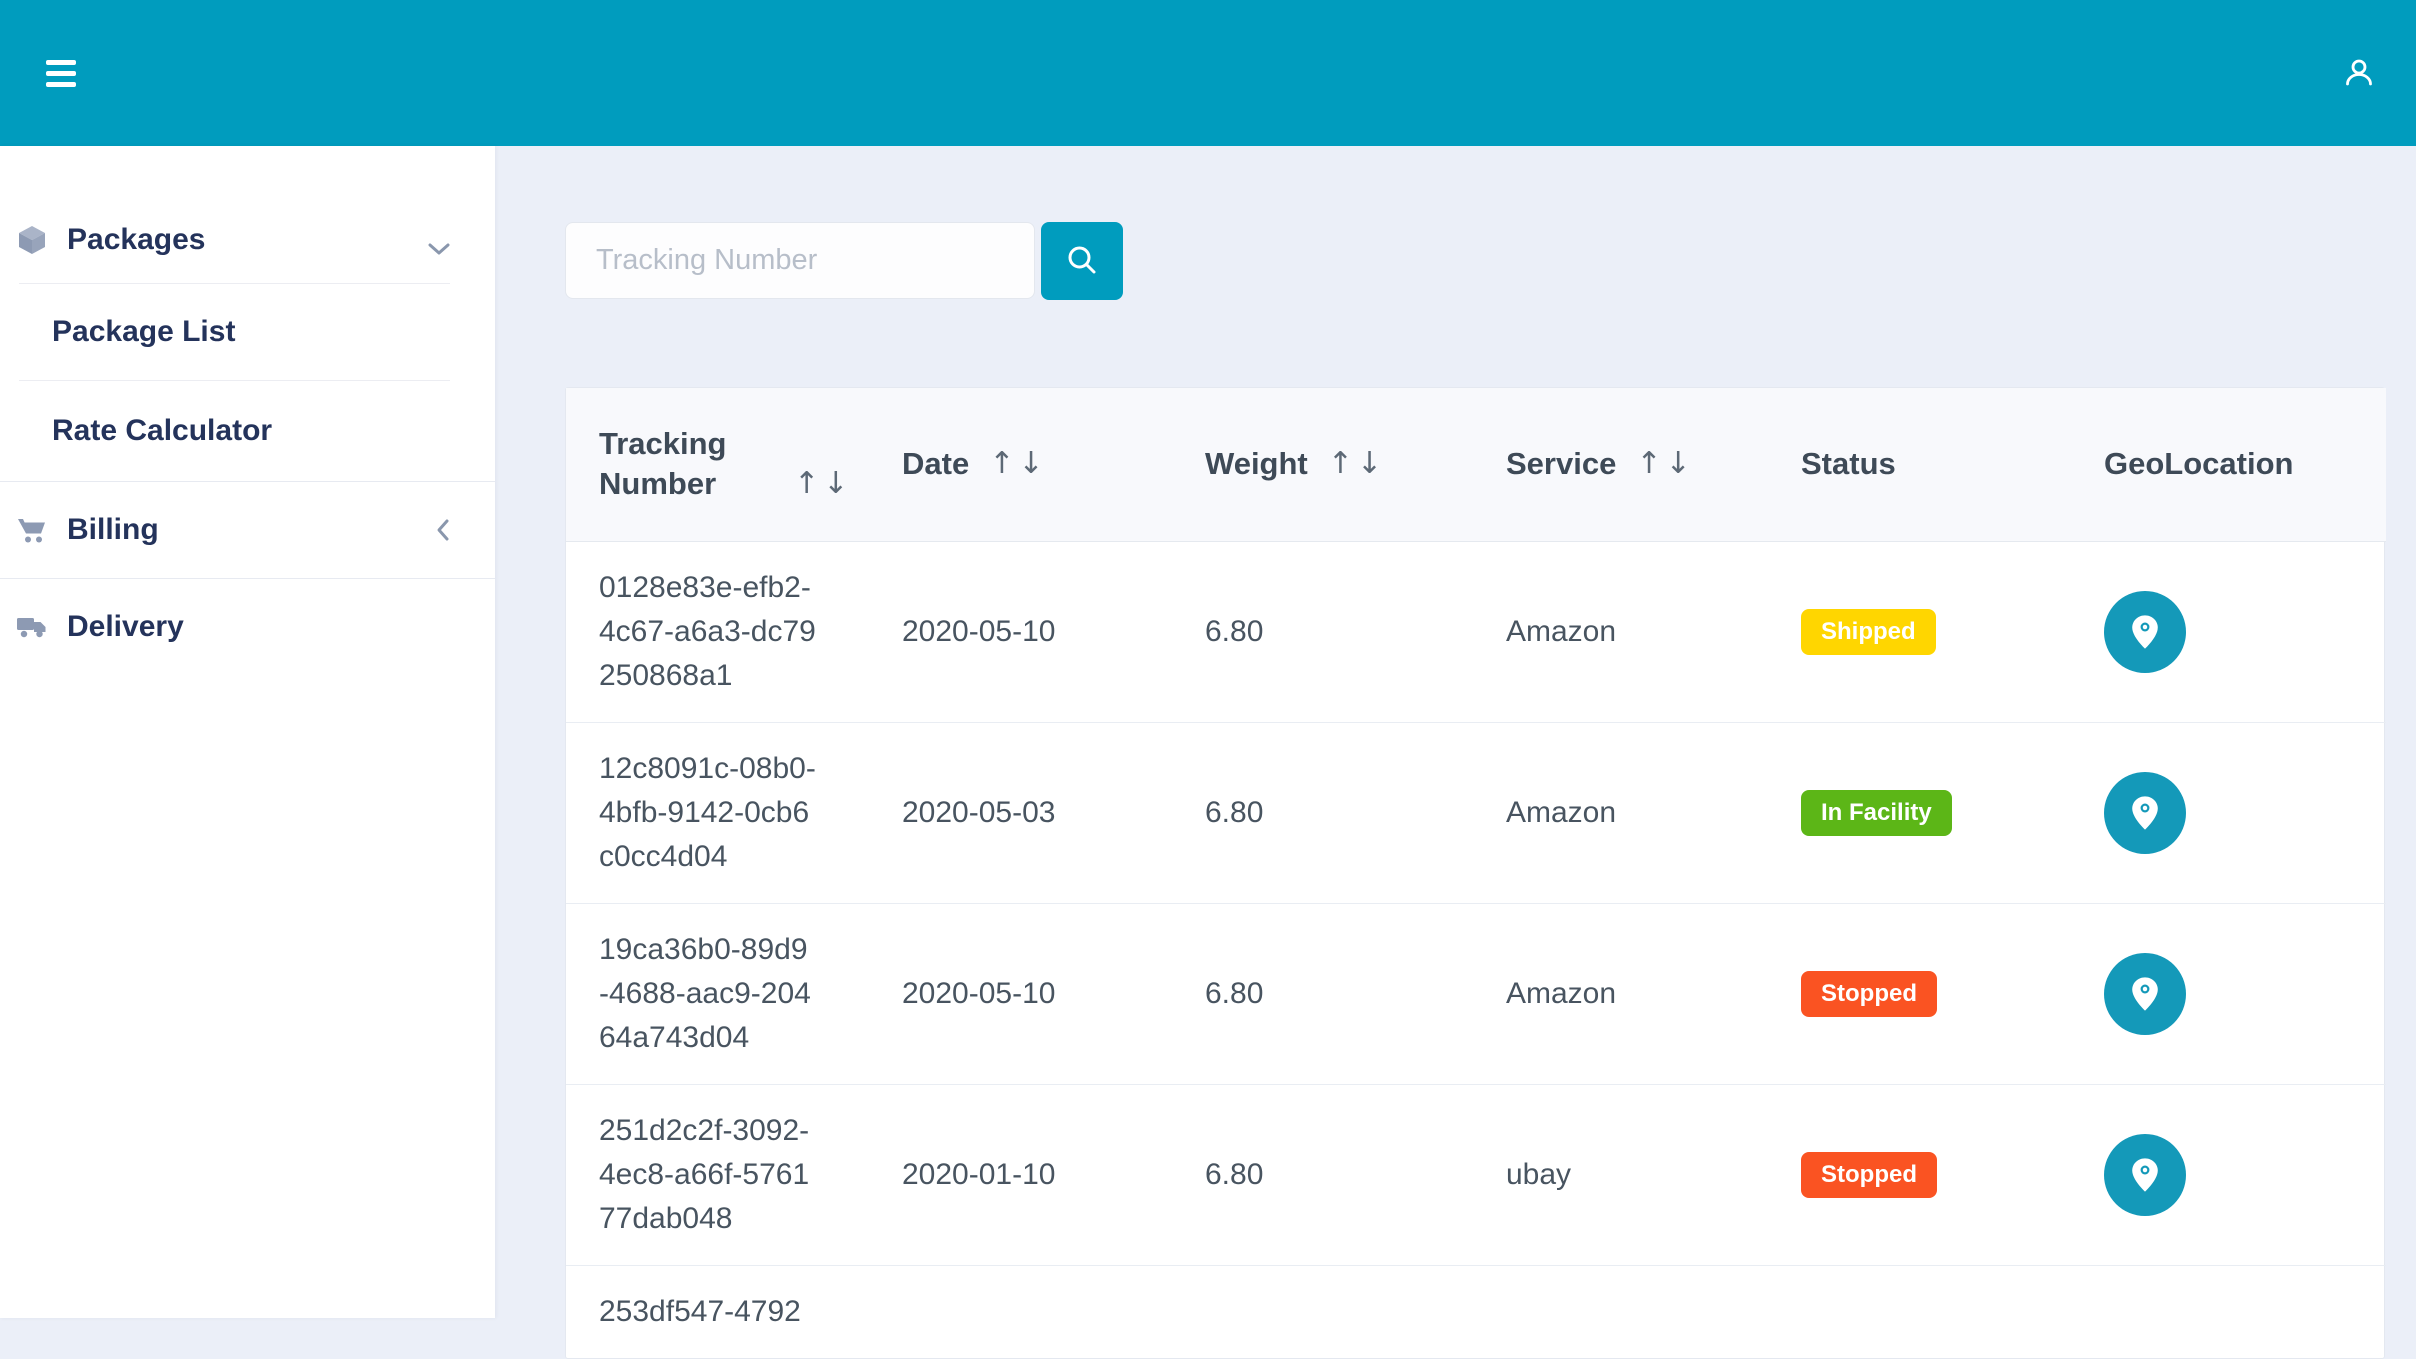 This screenshot has width=2416, height=1359. Describe the element at coordinates (162, 430) in the screenshot. I see `sidebar-item-label: Rate Calculator` at that location.